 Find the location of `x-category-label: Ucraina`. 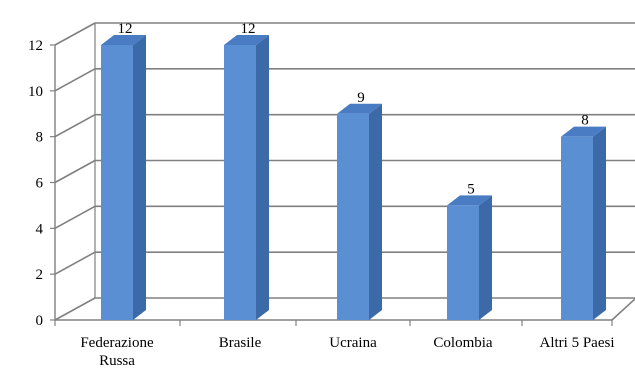

x-category-label: Ucraina is located at coordinates (353, 343).